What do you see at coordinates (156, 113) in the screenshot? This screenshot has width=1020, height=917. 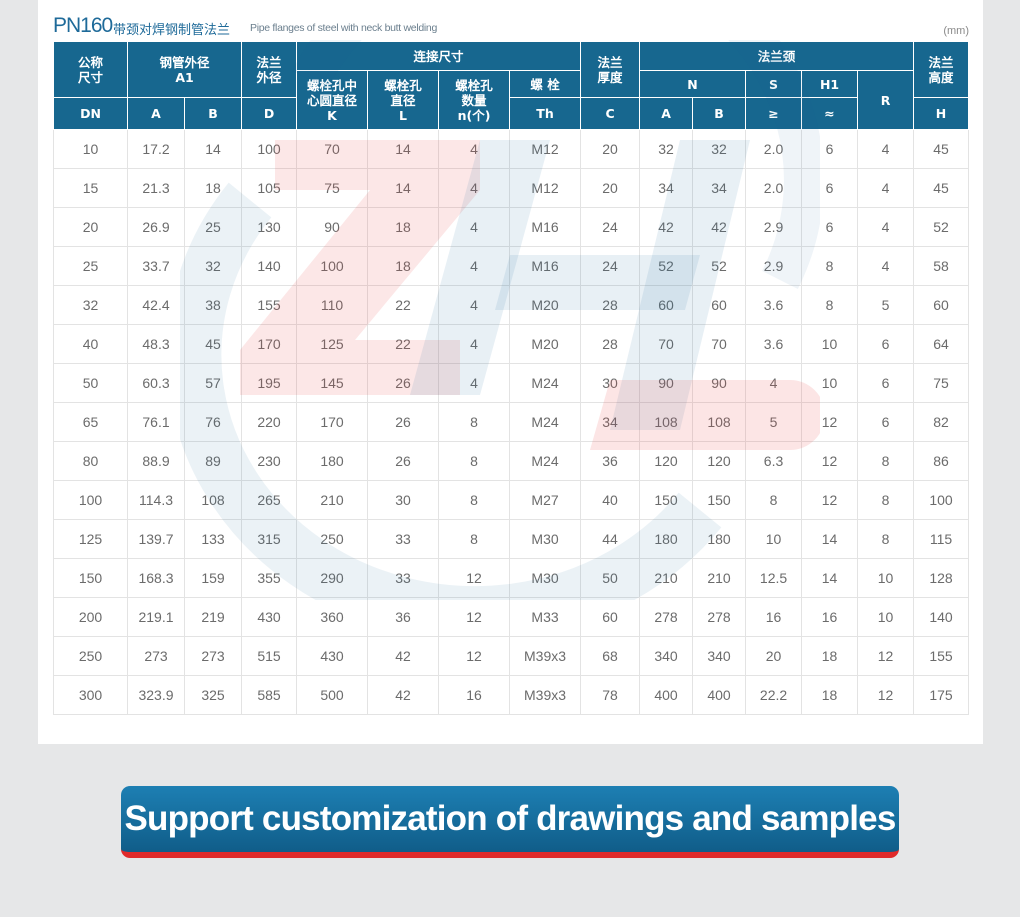 I see `header-a: A` at bounding box center [156, 113].